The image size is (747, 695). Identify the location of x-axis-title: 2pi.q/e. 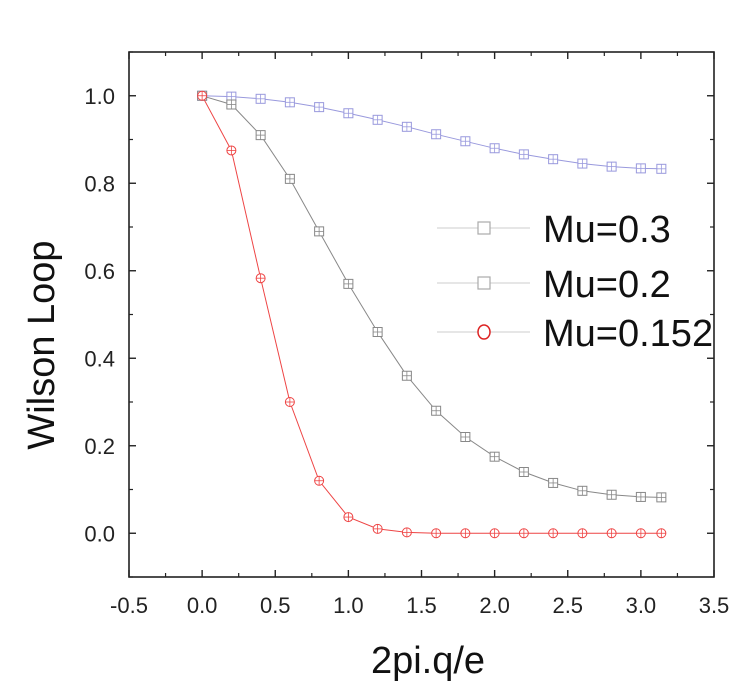
(428, 661).